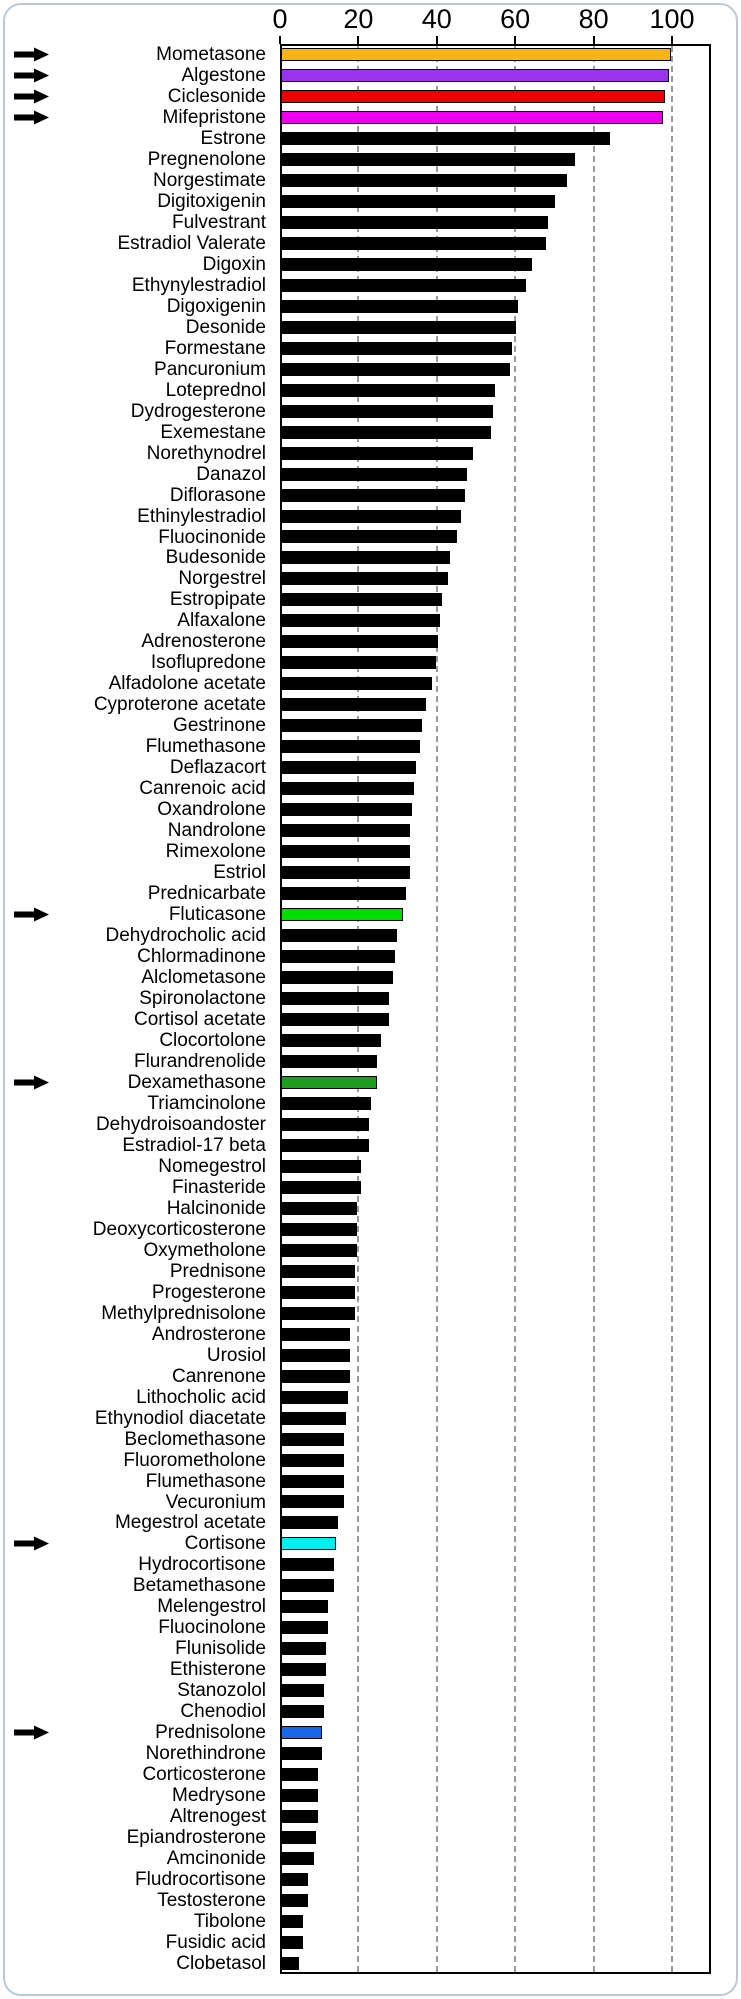 Image resolution: width=741 pixels, height=1999 pixels. What do you see at coordinates (212, 1166) in the screenshot?
I see `bar-label: Nomegestrol` at bounding box center [212, 1166].